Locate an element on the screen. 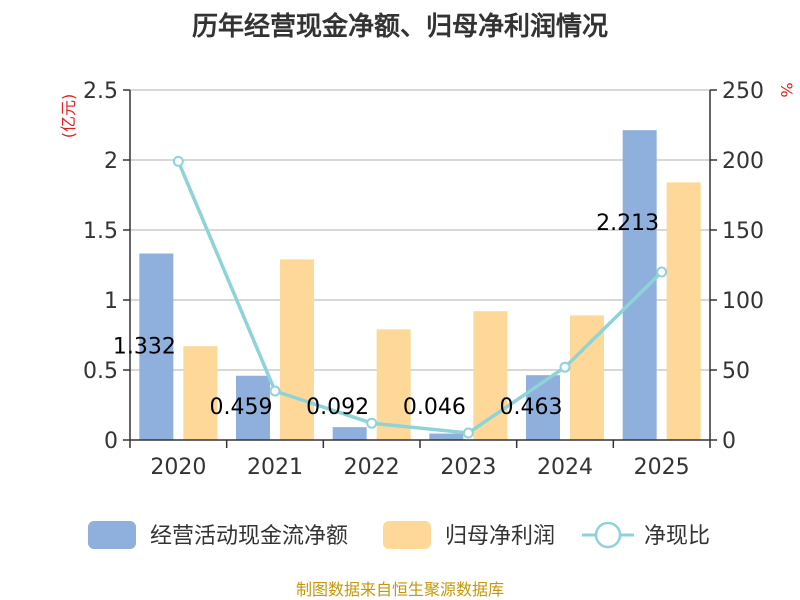 This screenshot has width=800, height=600. left-axis-tick-label: 1 is located at coordinates (111, 301).